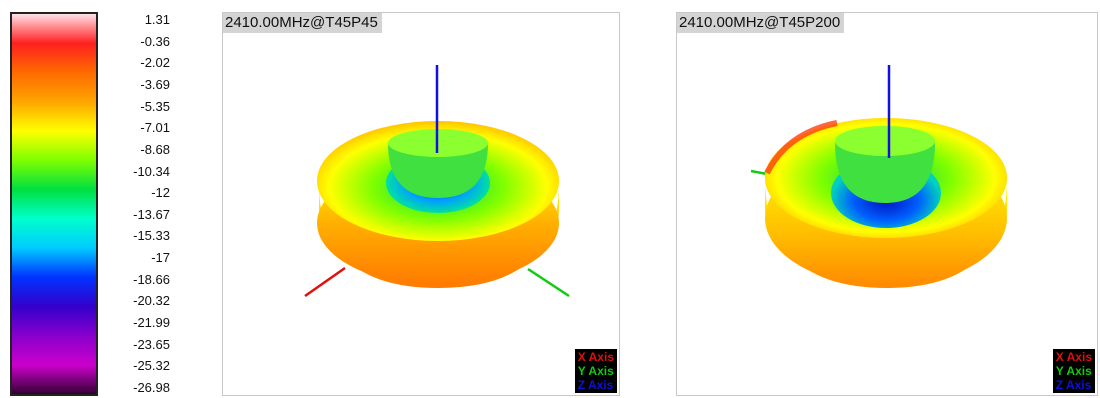  I want to click on colorbar-tick-label: -26.98, so click(151, 387).